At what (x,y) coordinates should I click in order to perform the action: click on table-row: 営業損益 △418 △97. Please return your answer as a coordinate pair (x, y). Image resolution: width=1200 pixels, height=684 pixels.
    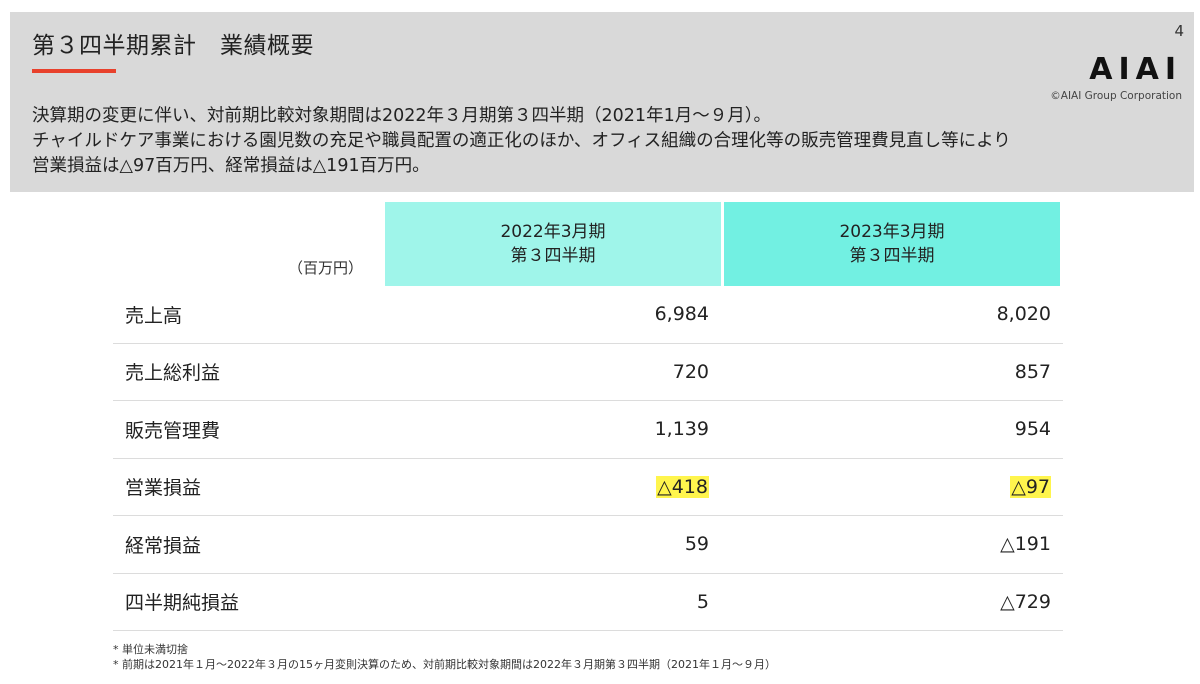
    Looking at the image, I should click on (588, 487).